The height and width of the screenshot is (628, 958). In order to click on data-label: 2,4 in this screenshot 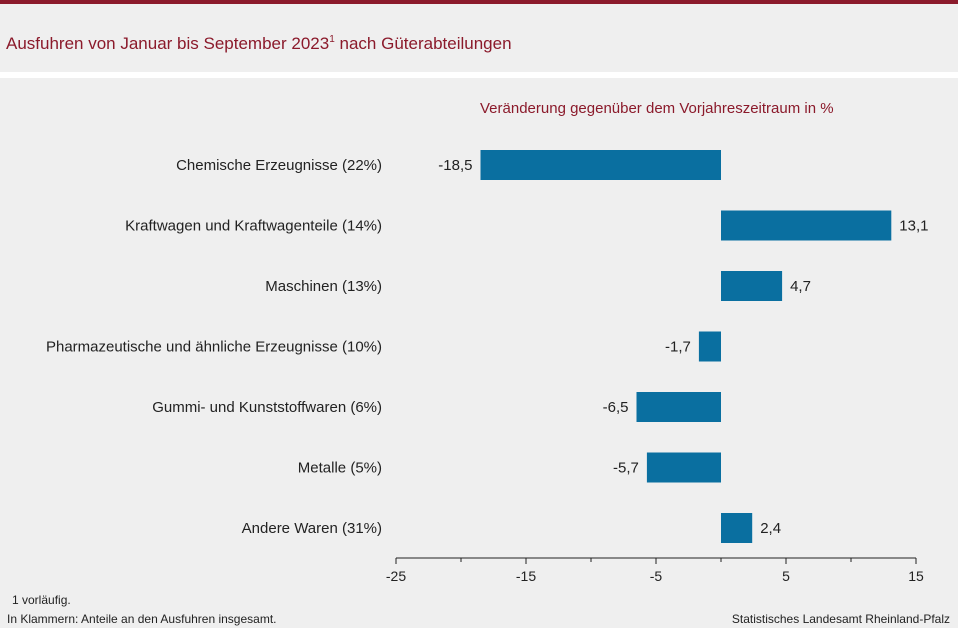, I will do `click(770, 528)`.